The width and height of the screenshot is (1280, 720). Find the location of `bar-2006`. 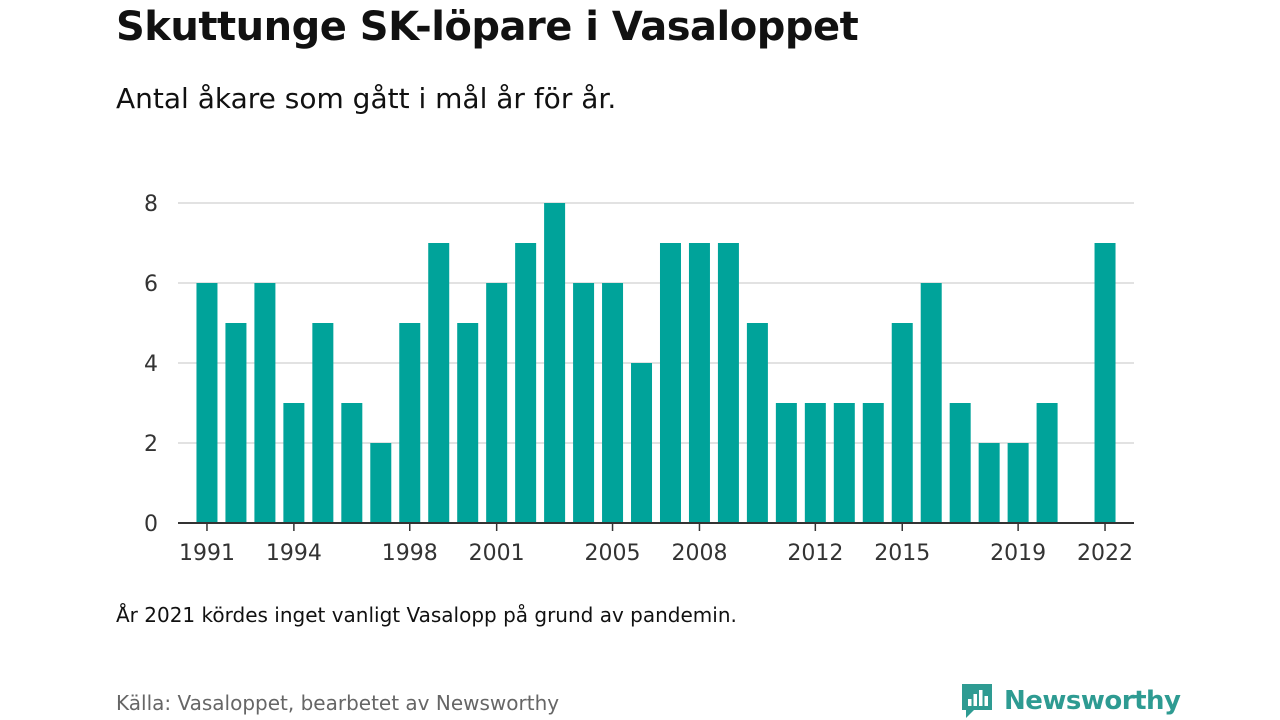

bar-2006 is located at coordinates (642, 443).